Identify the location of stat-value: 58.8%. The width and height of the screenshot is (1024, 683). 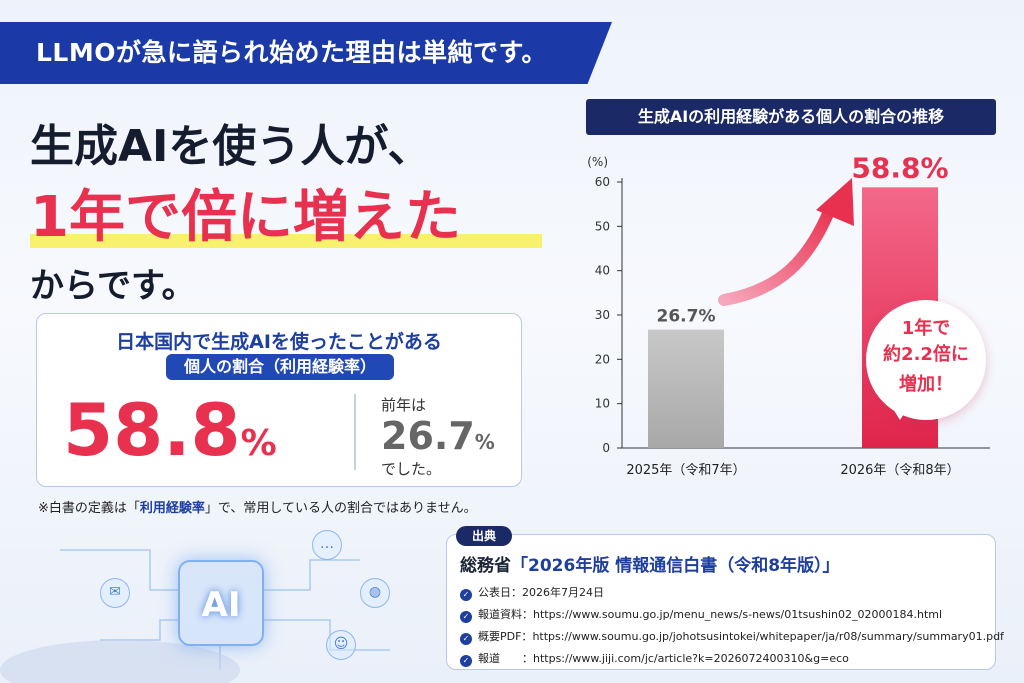
(170, 433).